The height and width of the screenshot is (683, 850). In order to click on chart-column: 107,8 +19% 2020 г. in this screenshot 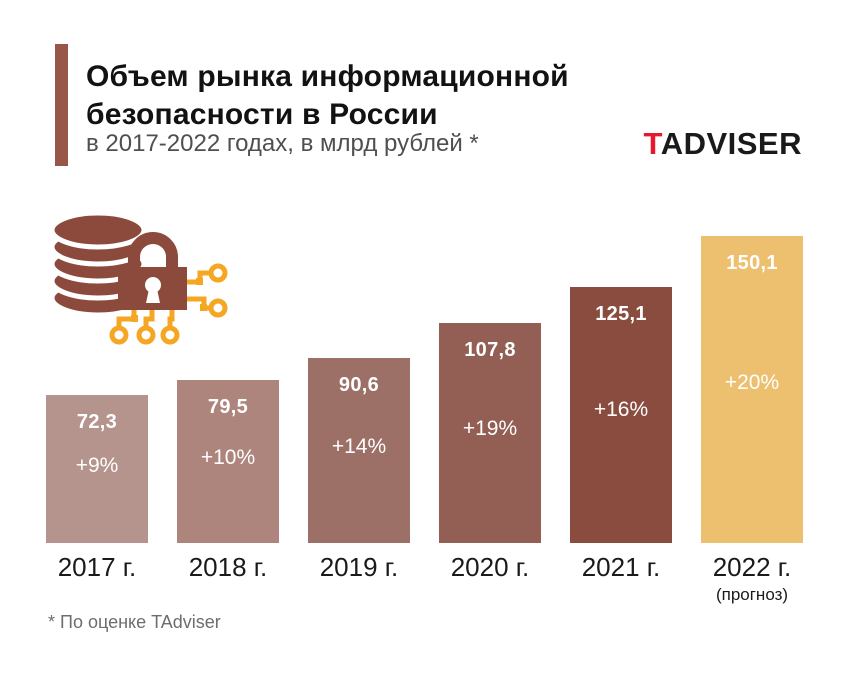, I will do `click(490, 409)`.